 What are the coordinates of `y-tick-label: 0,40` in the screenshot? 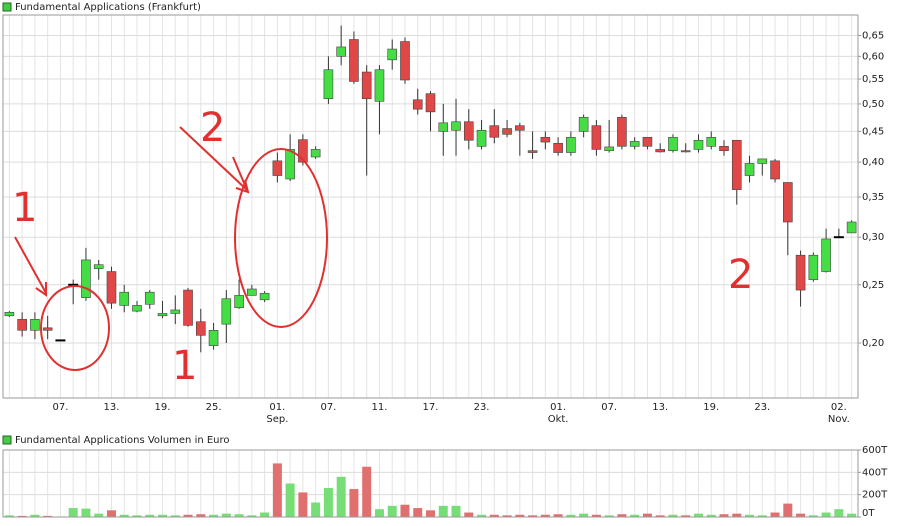 It's located at (873, 162).